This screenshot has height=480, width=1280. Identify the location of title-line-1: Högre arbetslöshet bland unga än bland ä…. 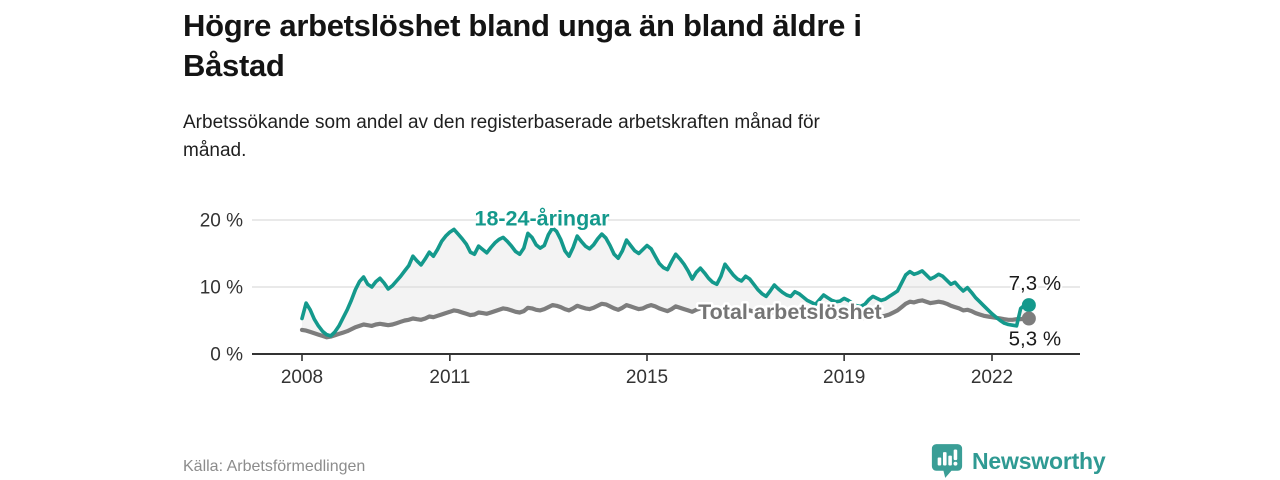
(522, 25).